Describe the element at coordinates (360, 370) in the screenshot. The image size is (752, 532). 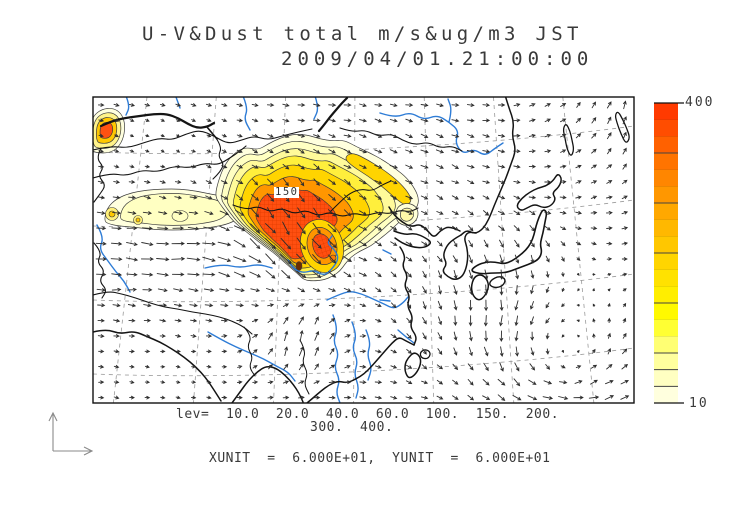
I see `vietnam-coast` at that location.